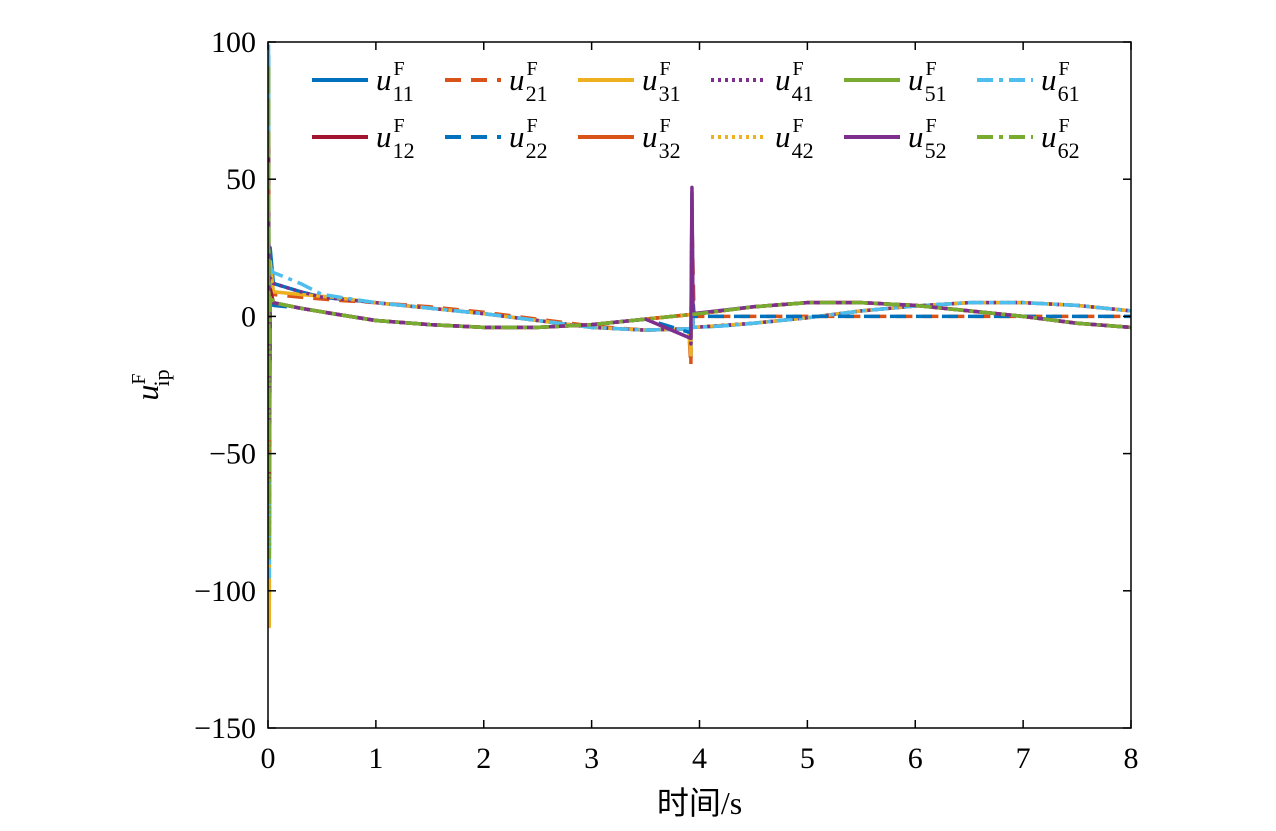  What do you see at coordinates (927, 139) in the screenshot?
I see `legend-label-u52F: u F 52` at bounding box center [927, 139].